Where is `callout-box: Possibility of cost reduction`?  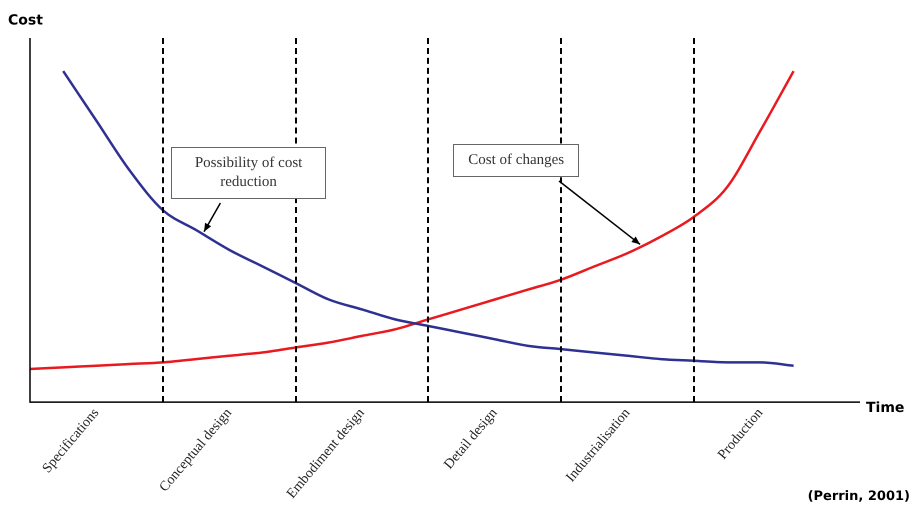 callout-box: Possibility of cost reduction is located at coordinates (248, 173).